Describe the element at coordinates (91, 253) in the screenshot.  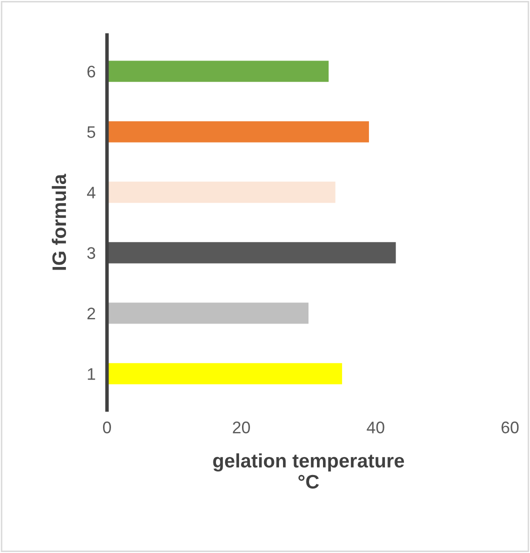
I see `y-tick-label: 3` at that location.